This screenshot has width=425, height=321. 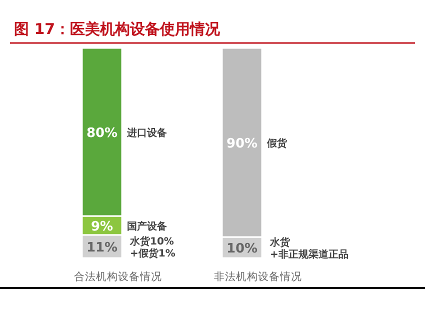 I want to click on data-label: 90%, so click(x=242, y=144).